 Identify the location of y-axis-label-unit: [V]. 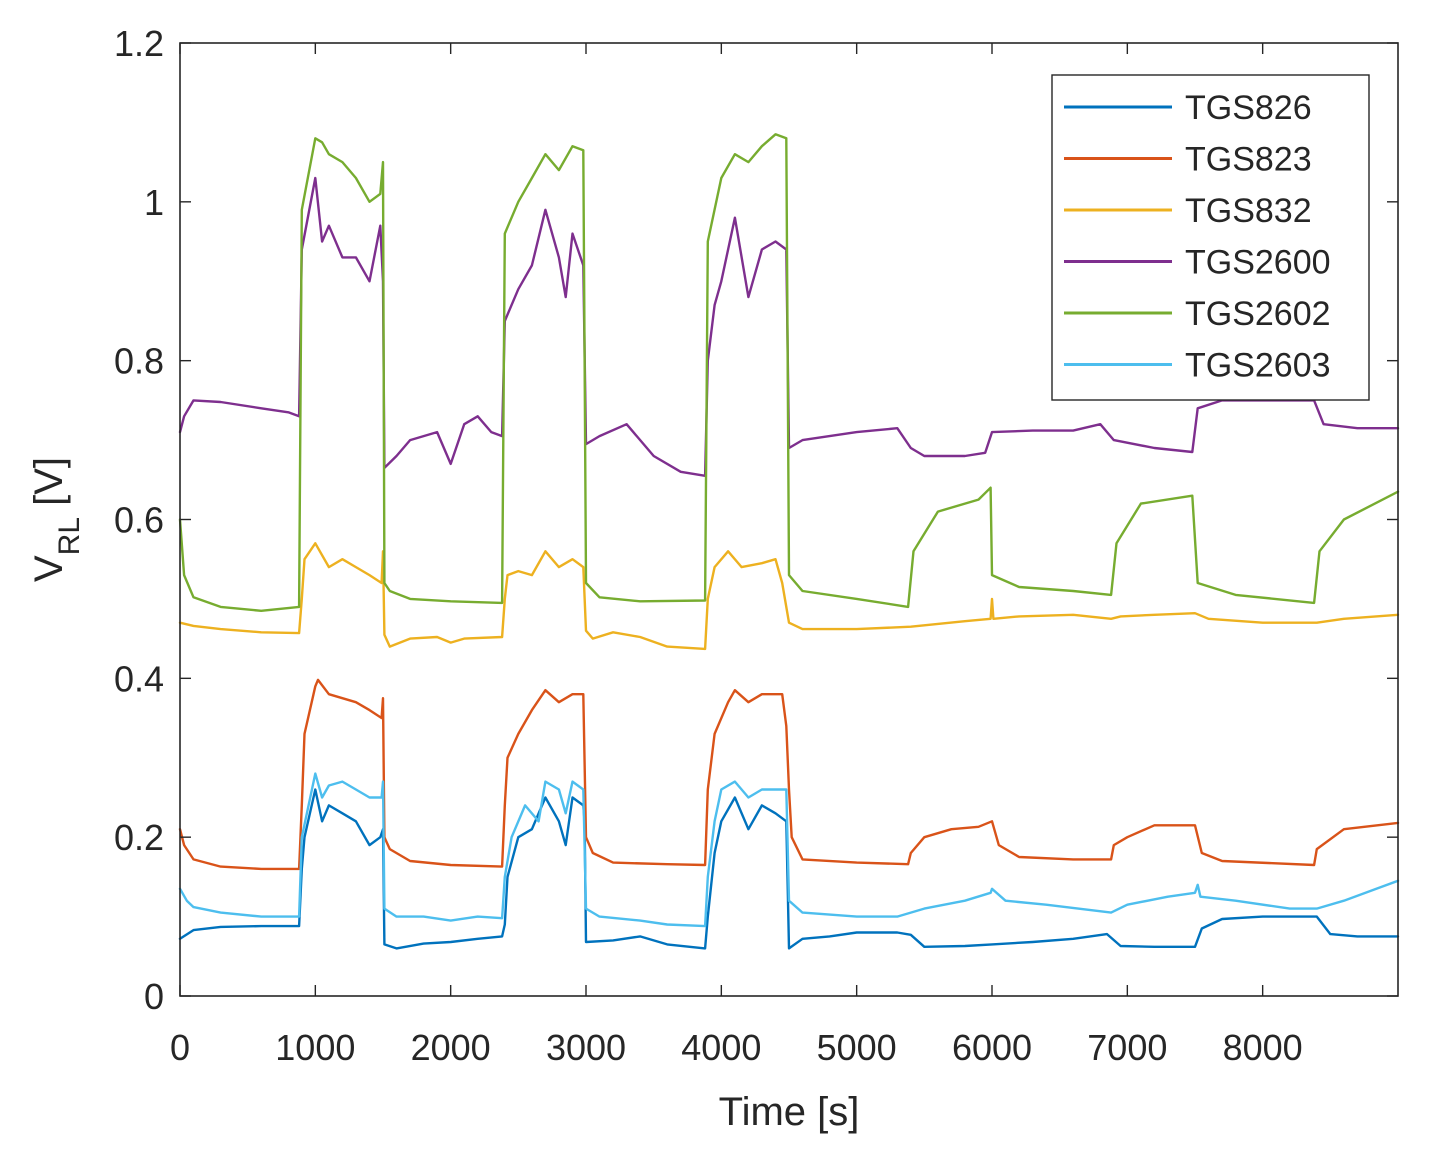
(49, 487).